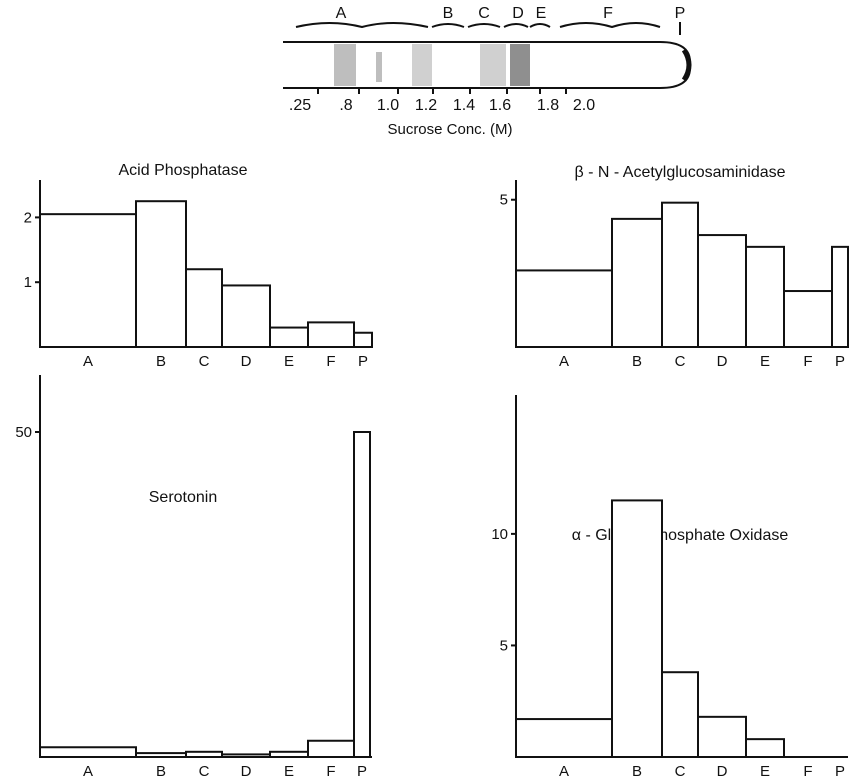 Image resolution: width=854 pixels, height=780 pixels. Describe the element at coordinates (341, 13) in the screenshot. I see `tube-label-a: A` at that location.